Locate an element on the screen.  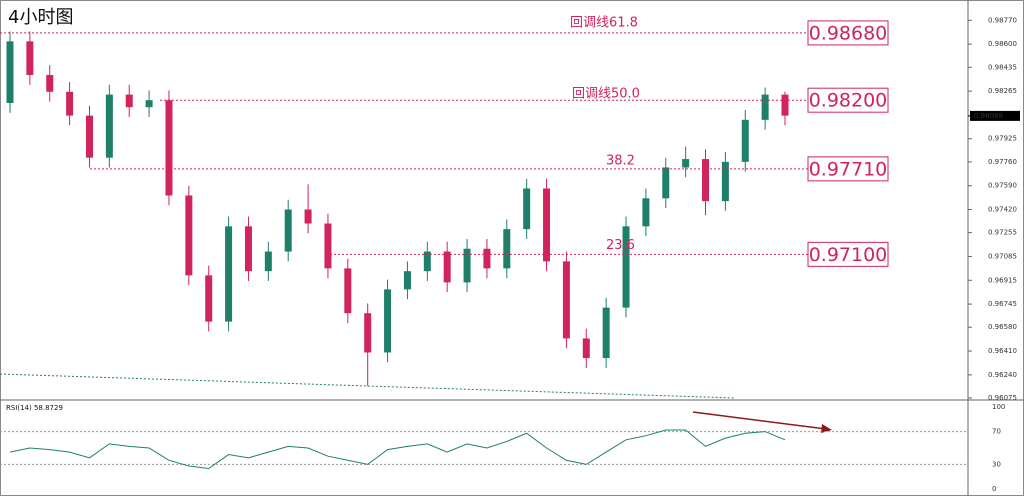
last-price: 0.98088 is located at coordinates (988, 116).